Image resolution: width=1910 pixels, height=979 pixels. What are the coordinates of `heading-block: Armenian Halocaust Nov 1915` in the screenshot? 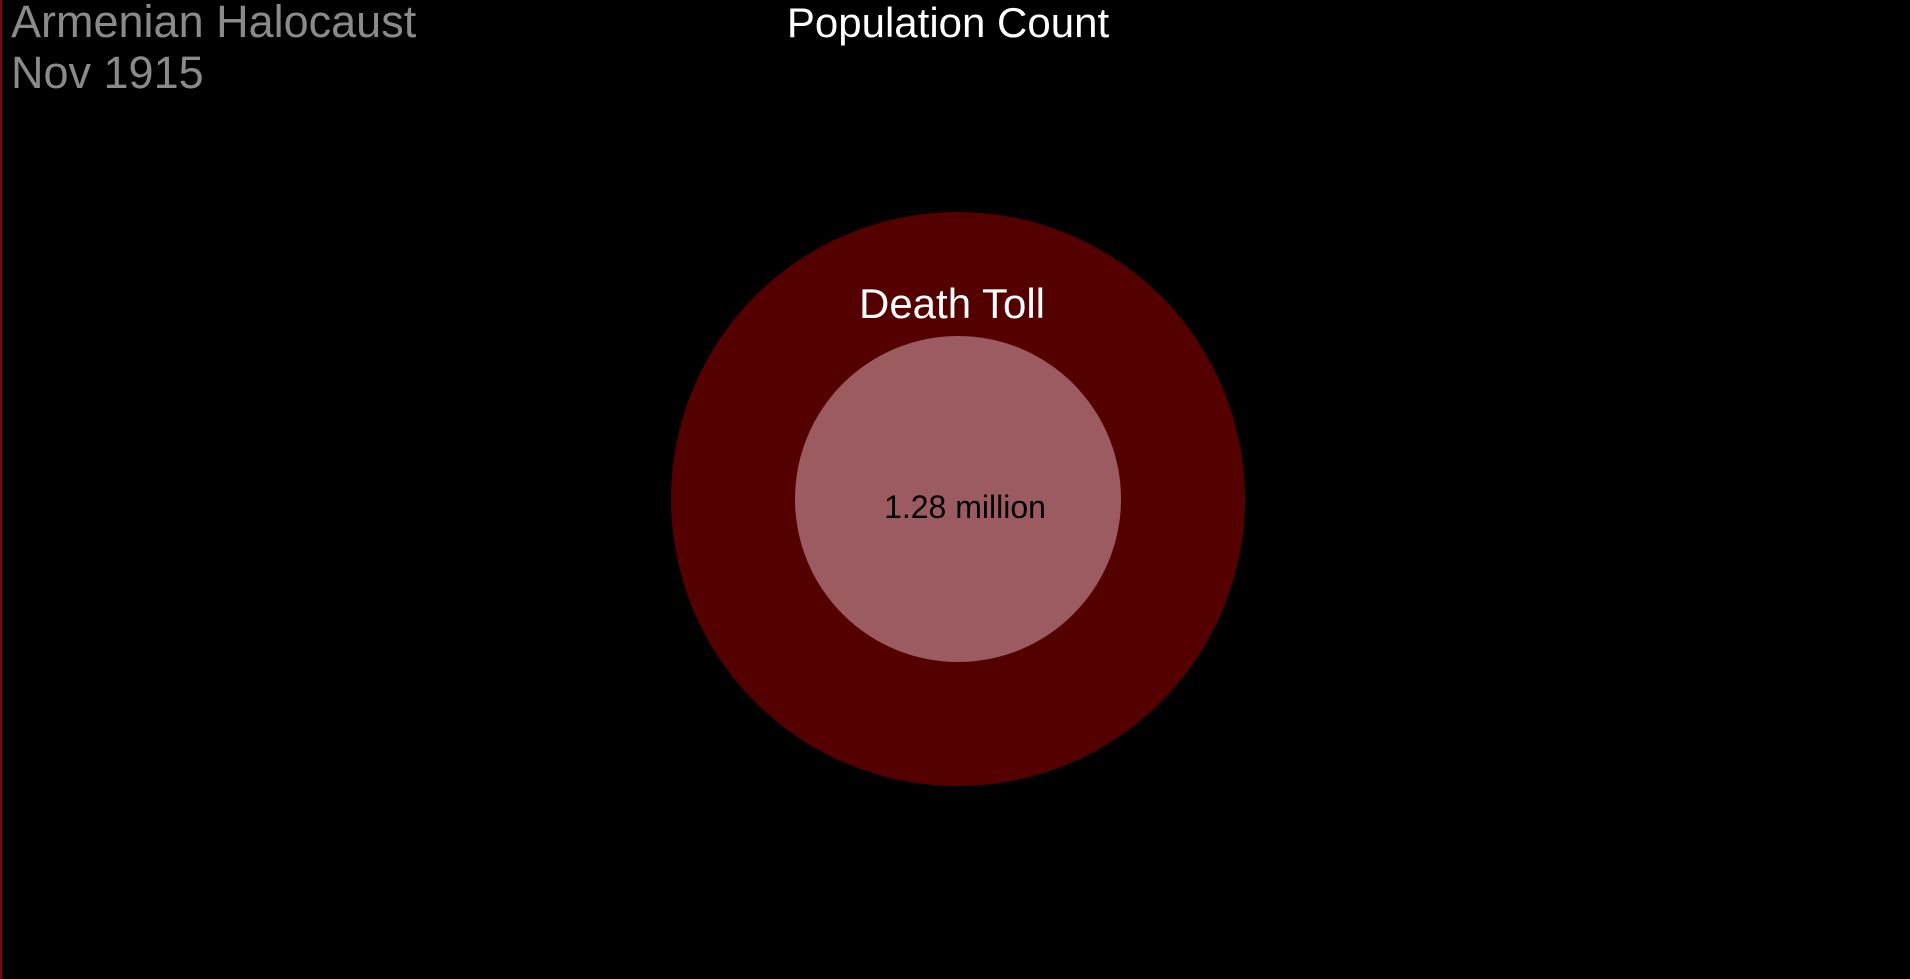 It's located at (213, 49).